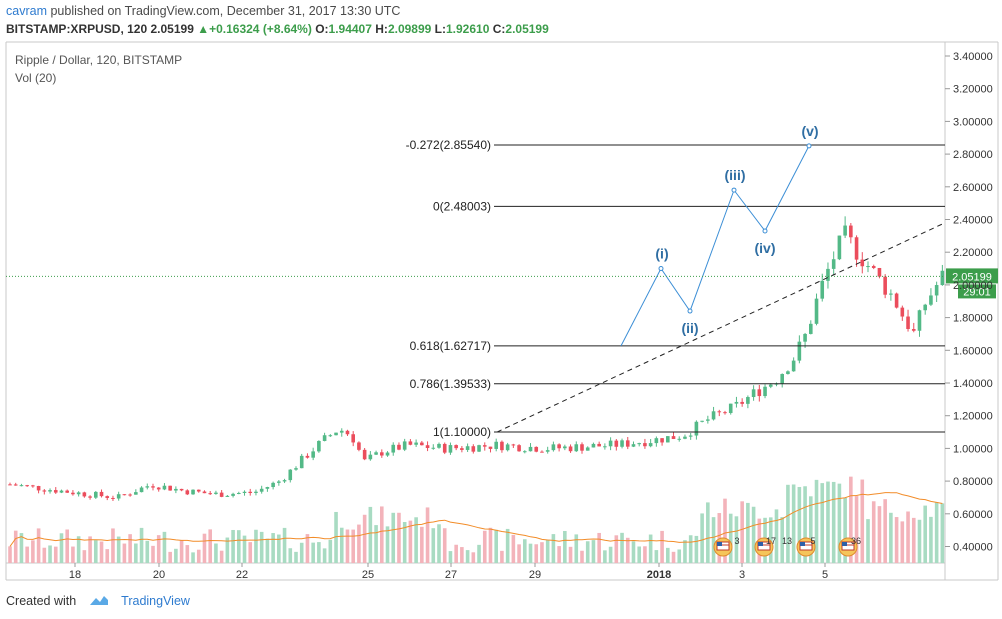 Image resolution: width=1002 pixels, height=619 pixels. I want to click on y-tick-label: 2.60000, so click(973, 188).